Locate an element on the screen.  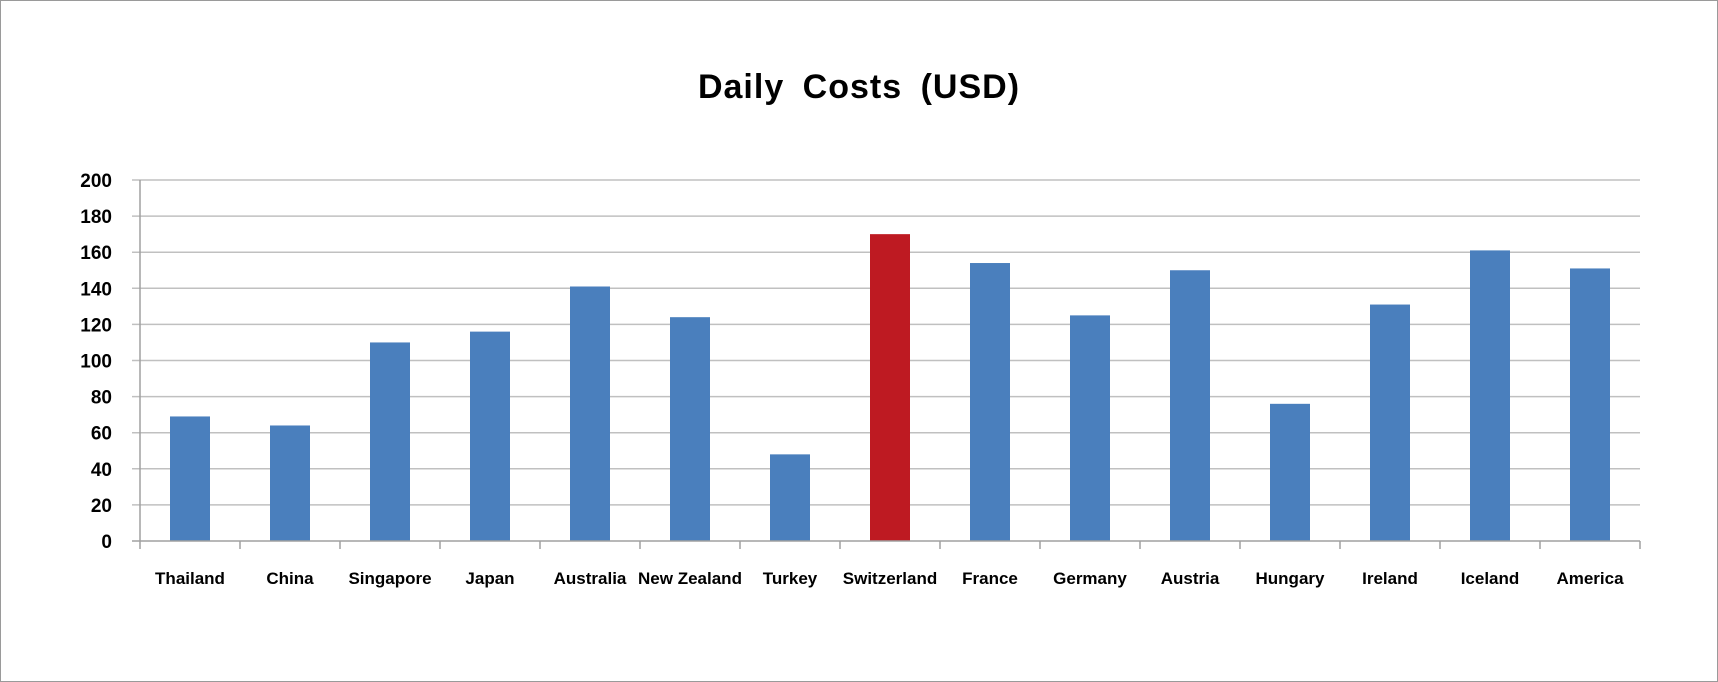
y-tick-label: 0 is located at coordinates (106, 542).